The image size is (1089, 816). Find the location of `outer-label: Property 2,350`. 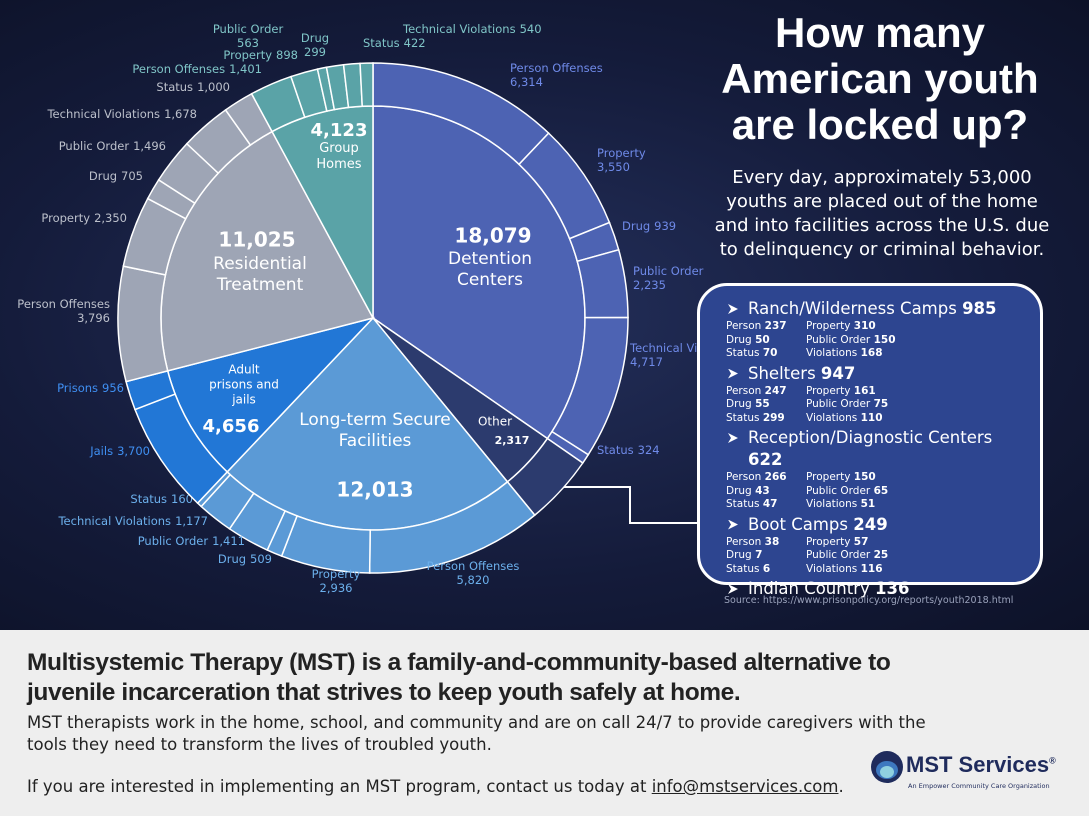

outer-label: Property 2,350 is located at coordinates (84, 218).